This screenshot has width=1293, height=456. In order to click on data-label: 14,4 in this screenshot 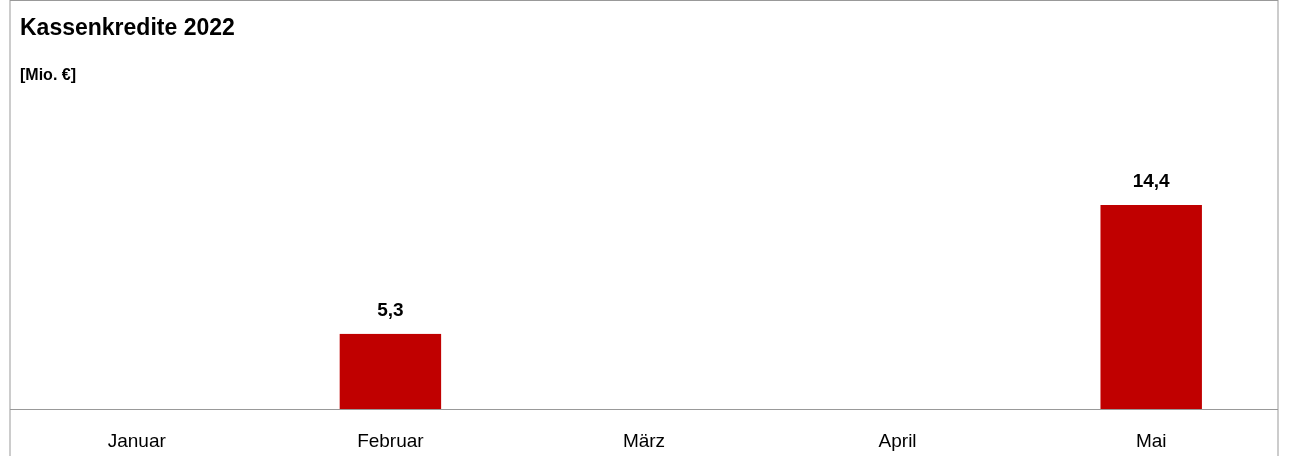, I will do `click(1151, 180)`.